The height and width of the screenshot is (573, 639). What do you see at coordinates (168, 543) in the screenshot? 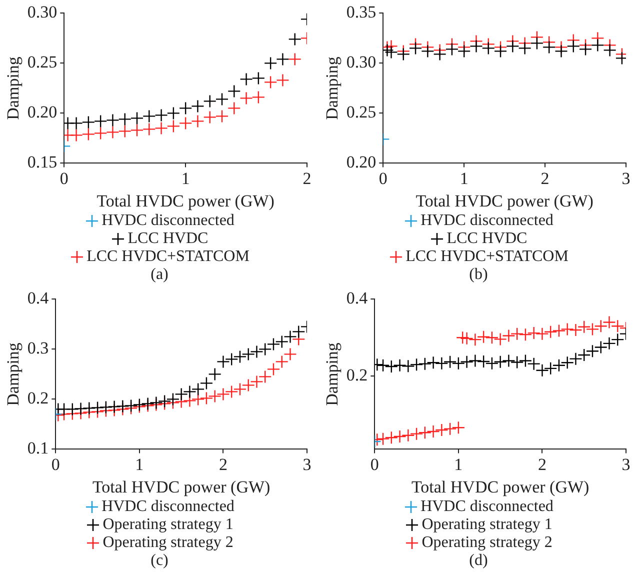
I see `legend-label: Operating strategy 2` at bounding box center [168, 543].